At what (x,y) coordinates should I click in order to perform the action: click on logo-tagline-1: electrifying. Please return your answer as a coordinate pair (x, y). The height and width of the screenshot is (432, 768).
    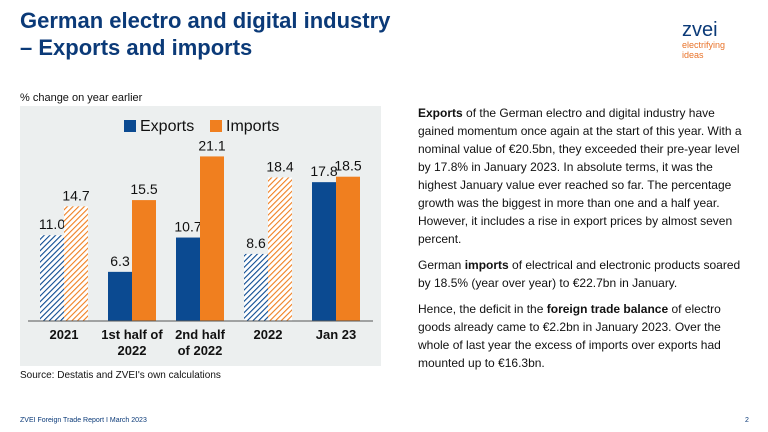
    Looking at the image, I should click on (704, 45).